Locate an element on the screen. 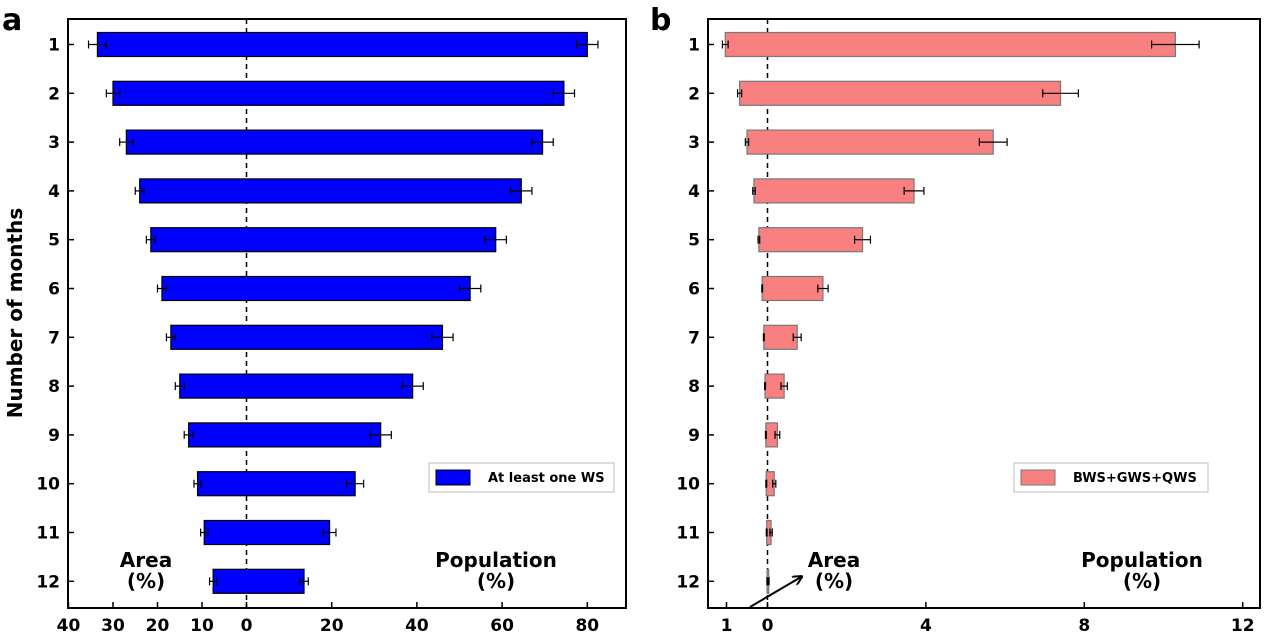 Image resolution: width=1268 pixels, height=635 pixels. x-tick-label-a-8: 80 is located at coordinates (587, 625).